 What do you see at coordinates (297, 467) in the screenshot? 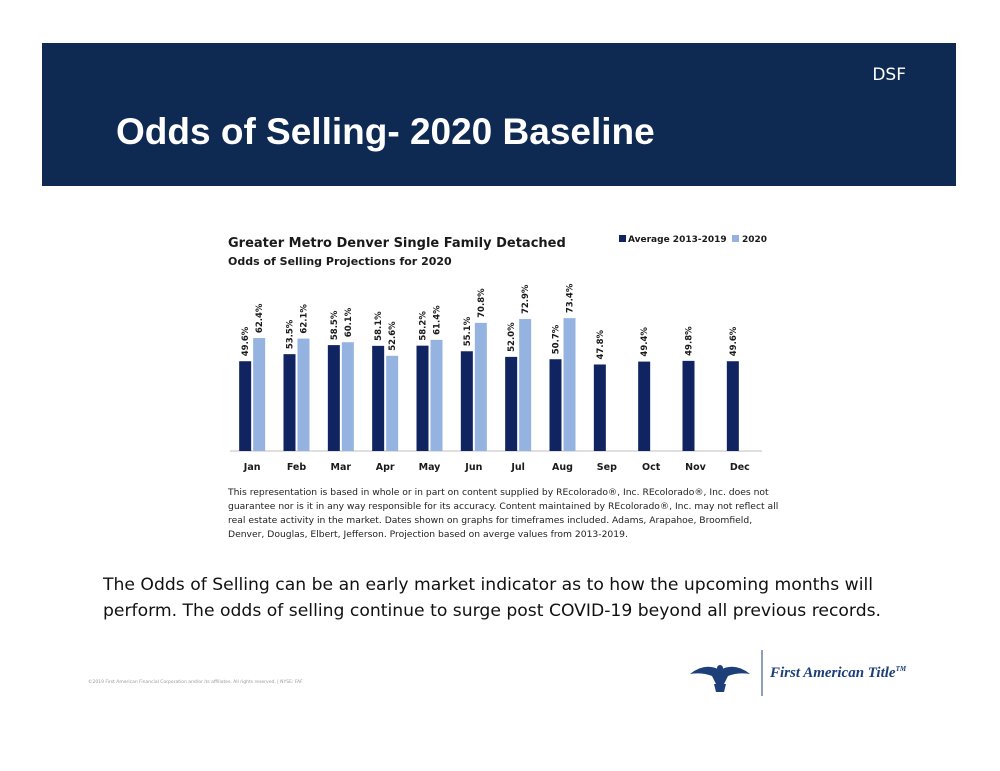
I see `x-tick-feb: Feb` at bounding box center [297, 467].